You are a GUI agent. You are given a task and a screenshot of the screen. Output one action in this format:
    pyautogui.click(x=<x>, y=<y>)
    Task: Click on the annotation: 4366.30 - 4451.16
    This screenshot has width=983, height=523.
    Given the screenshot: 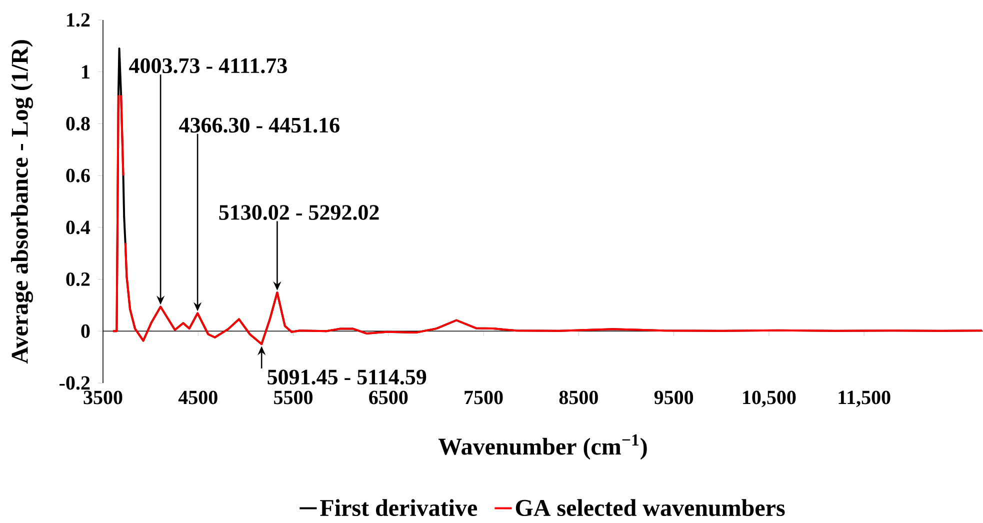 What is the action you would take?
    pyautogui.click(x=259, y=125)
    